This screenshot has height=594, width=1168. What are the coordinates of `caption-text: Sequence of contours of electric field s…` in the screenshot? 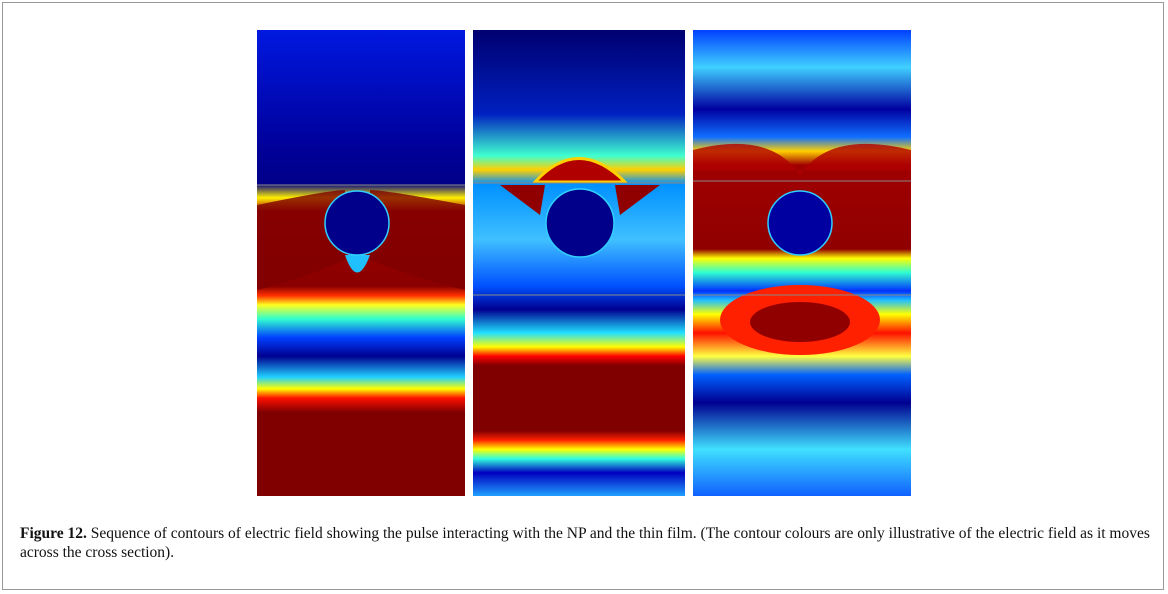 It's located at (585, 543).